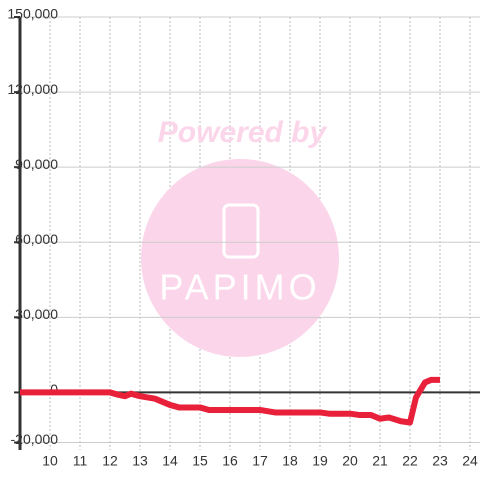  Describe the element at coordinates (200, 461) in the screenshot. I see `x-tick-label: 15` at that location.